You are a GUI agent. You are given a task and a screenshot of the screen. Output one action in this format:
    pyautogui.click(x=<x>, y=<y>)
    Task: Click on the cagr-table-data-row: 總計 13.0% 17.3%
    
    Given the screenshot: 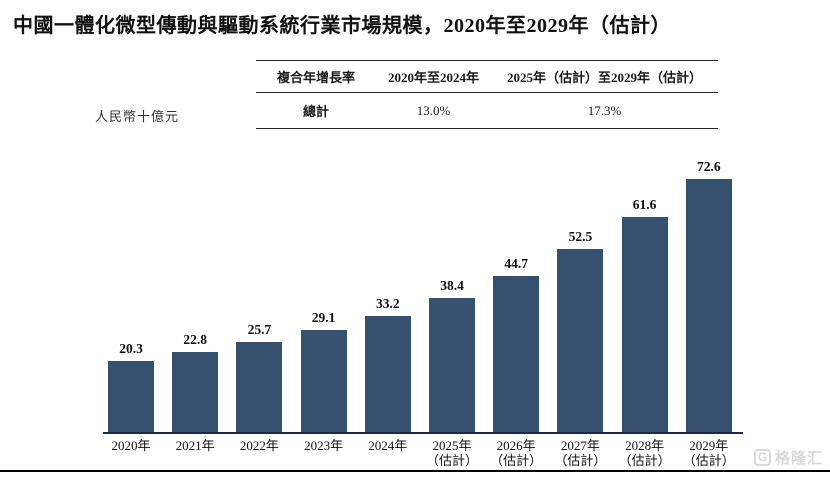 What is the action you would take?
    pyautogui.click(x=487, y=110)
    